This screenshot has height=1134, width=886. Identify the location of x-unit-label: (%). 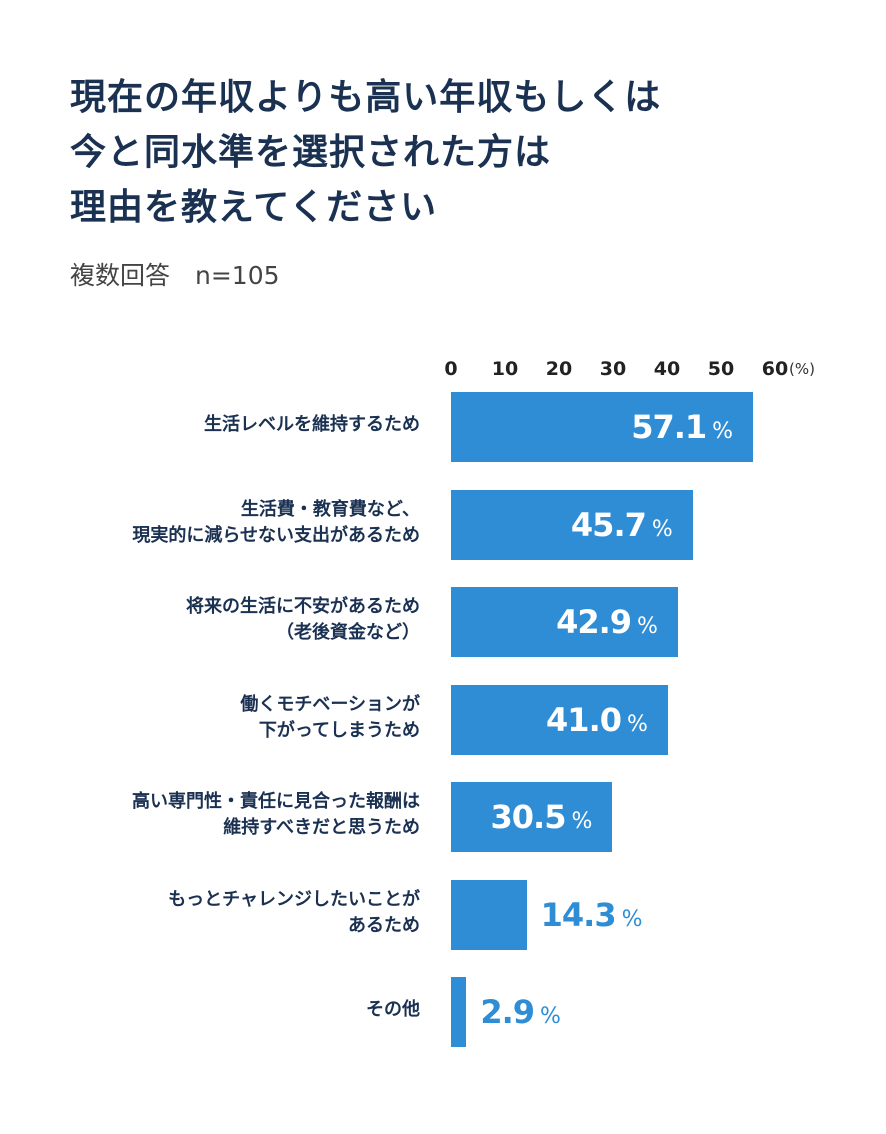
(802, 369).